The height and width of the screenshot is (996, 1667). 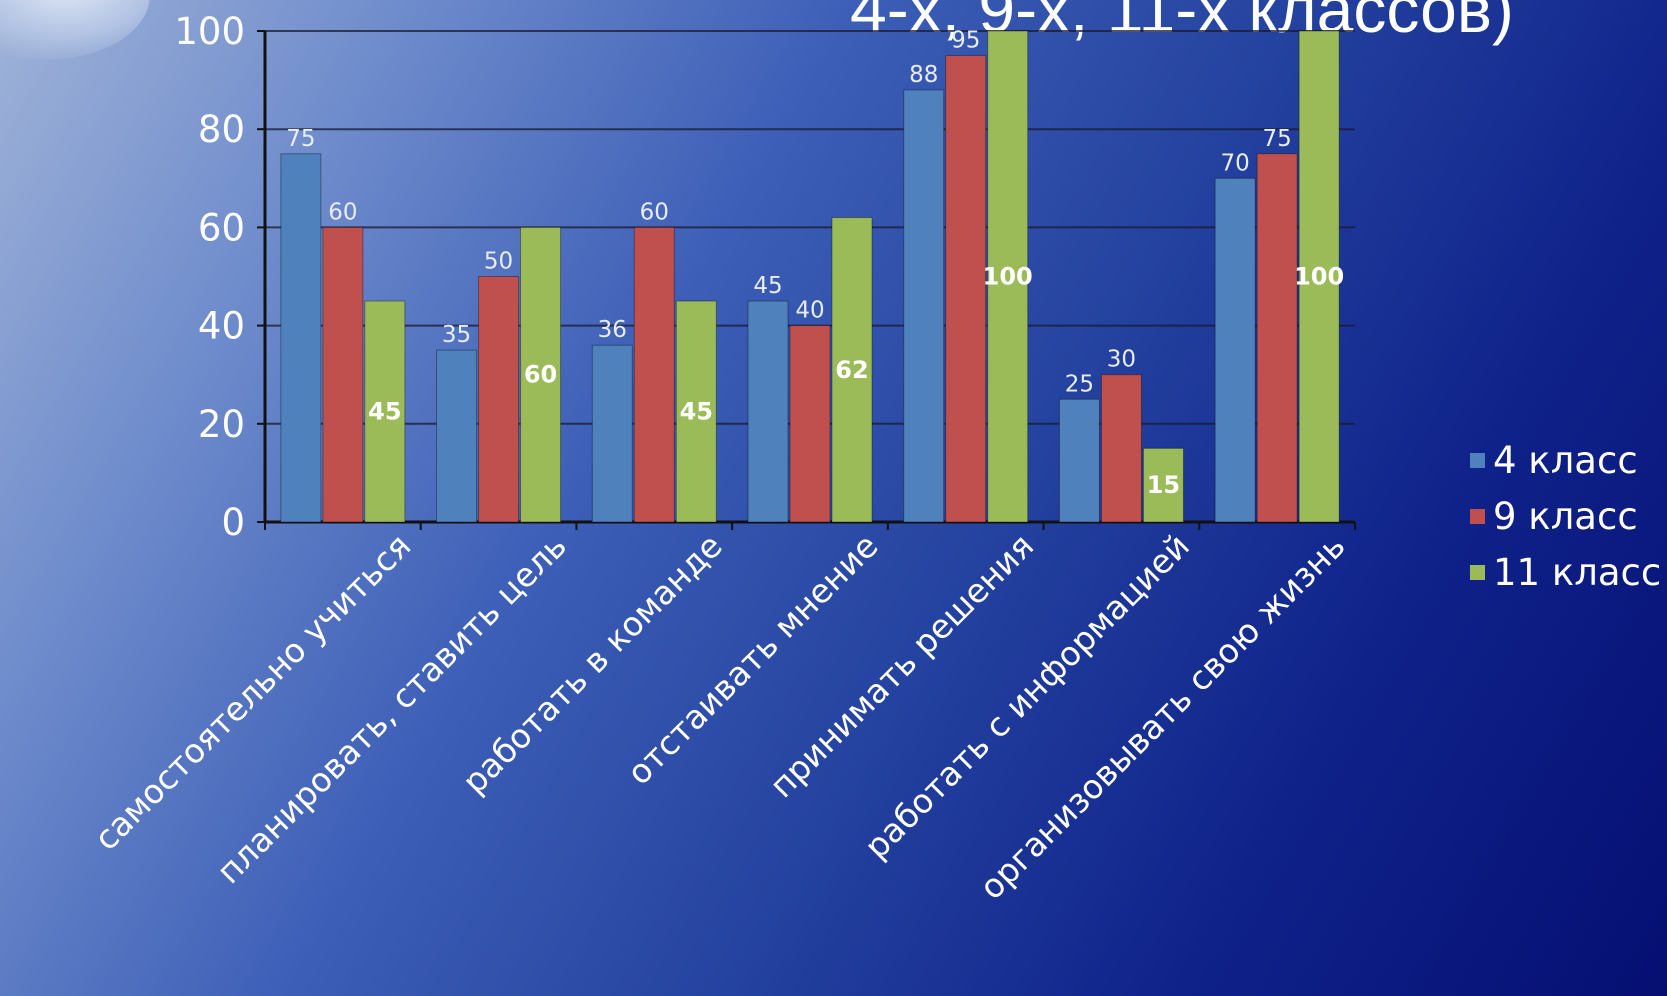 I want to click on data-label: 15, so click(x=1163, y=485).